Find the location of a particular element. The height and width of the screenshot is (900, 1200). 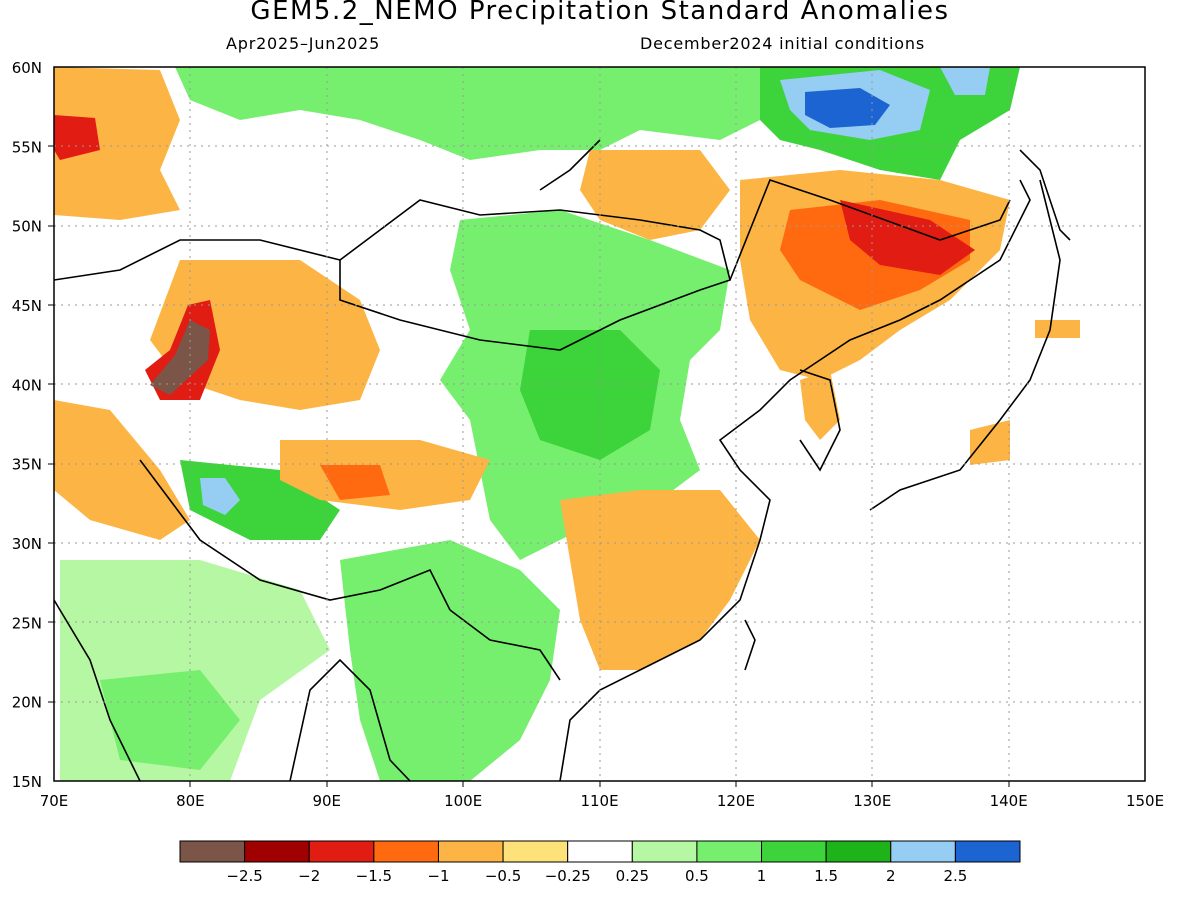

dry-area-kazakhstan-peak is located at coordinates (180, 357).